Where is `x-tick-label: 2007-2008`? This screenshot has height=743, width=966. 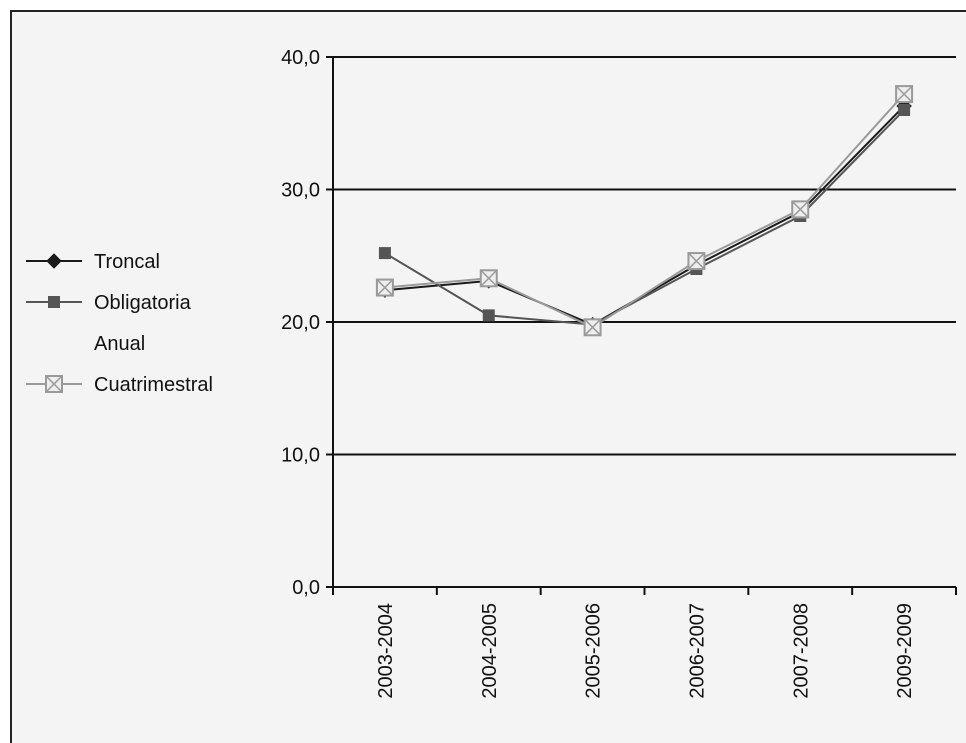 x-tick-label: 2007-2008 is located at coordinates (801, 651).